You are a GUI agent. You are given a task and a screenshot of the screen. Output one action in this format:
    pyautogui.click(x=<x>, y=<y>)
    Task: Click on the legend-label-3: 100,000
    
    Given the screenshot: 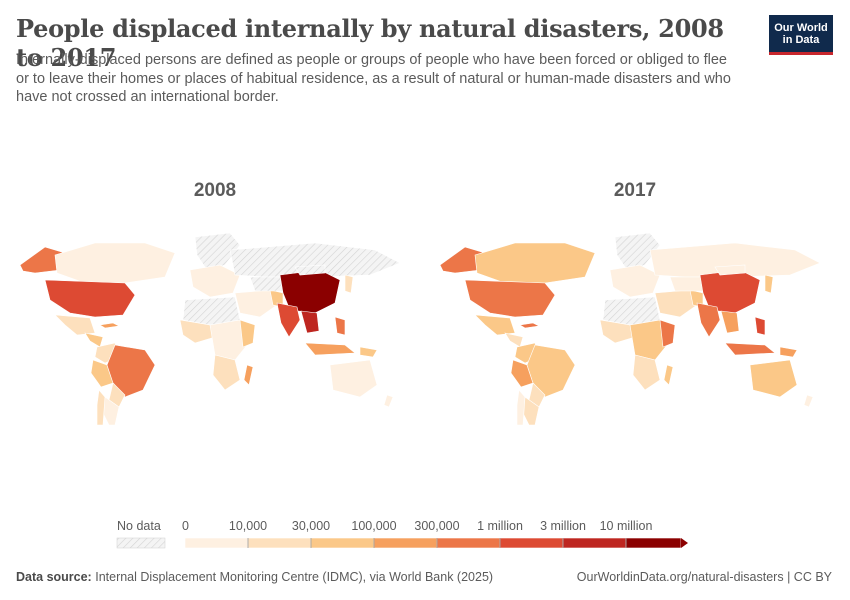 What is the action you would take?
    pyautogui.click(x=374, y=526)
    